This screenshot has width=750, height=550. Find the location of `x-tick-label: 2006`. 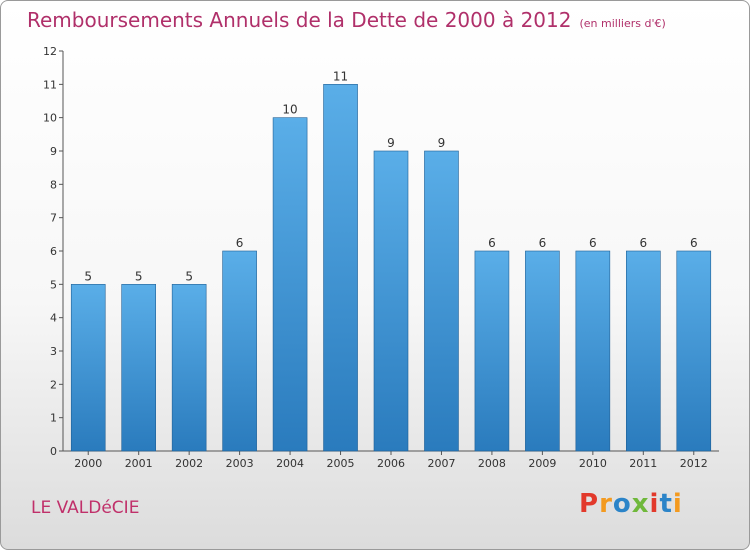

x-tick-label: 2006 is located at coordinates (391, 463).